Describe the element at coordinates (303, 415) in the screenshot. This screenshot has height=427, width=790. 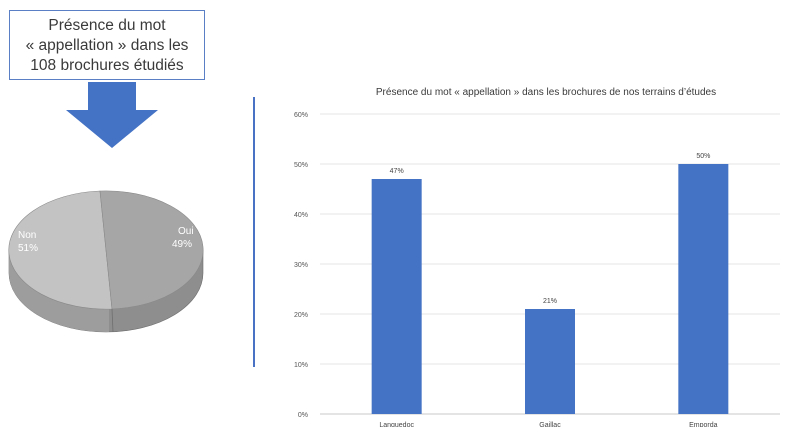
I see `y-tick-label: 0%` at that location.